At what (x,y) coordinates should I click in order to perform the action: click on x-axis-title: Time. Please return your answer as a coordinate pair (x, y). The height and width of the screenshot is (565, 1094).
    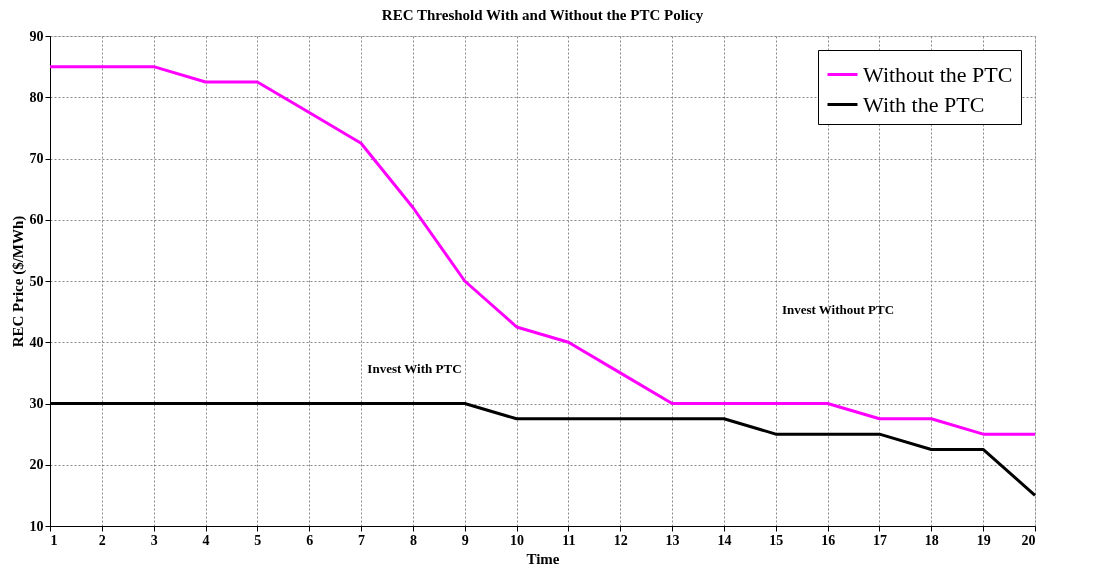
    Looking at the image, I should click on (543, 557).